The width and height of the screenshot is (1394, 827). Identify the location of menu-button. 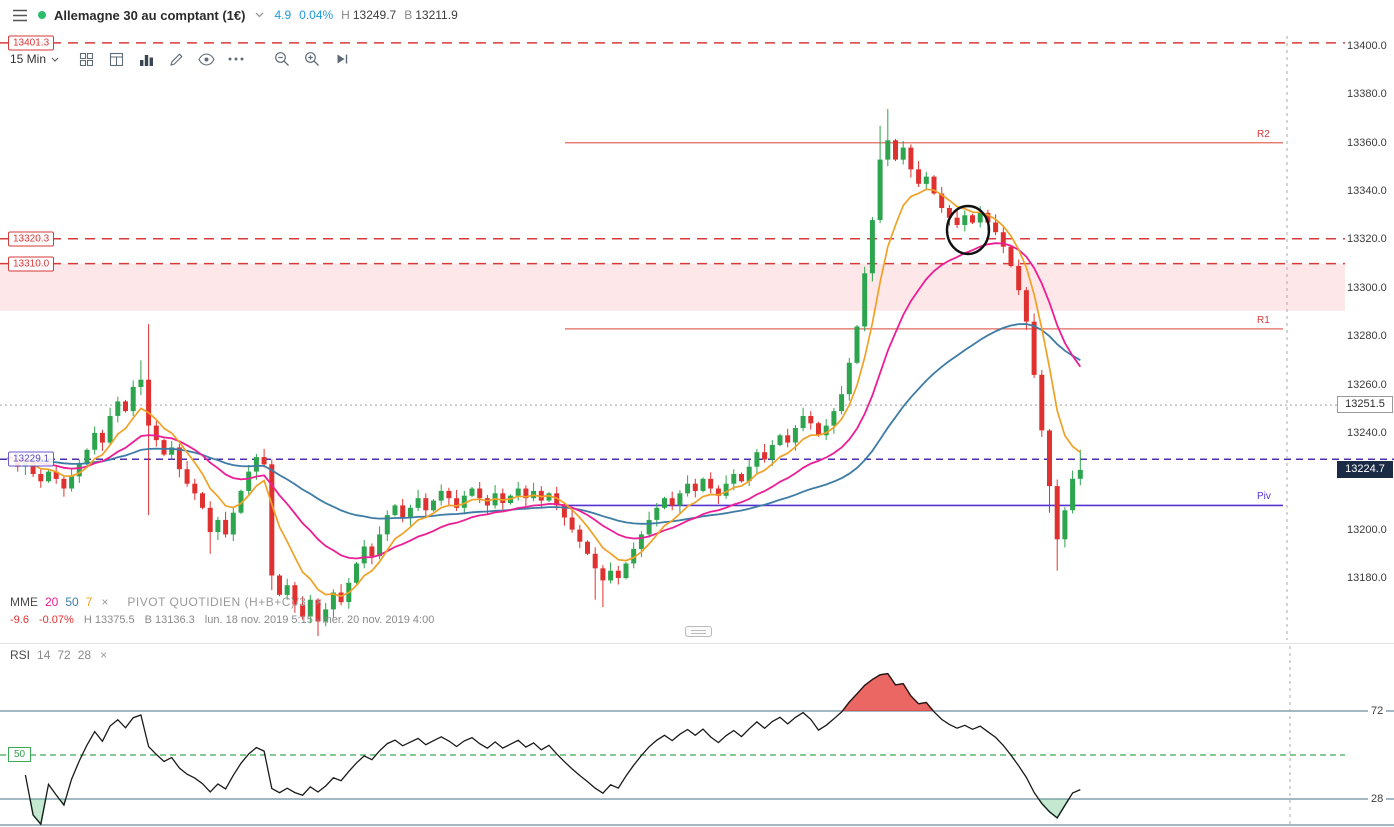
(20, 15).